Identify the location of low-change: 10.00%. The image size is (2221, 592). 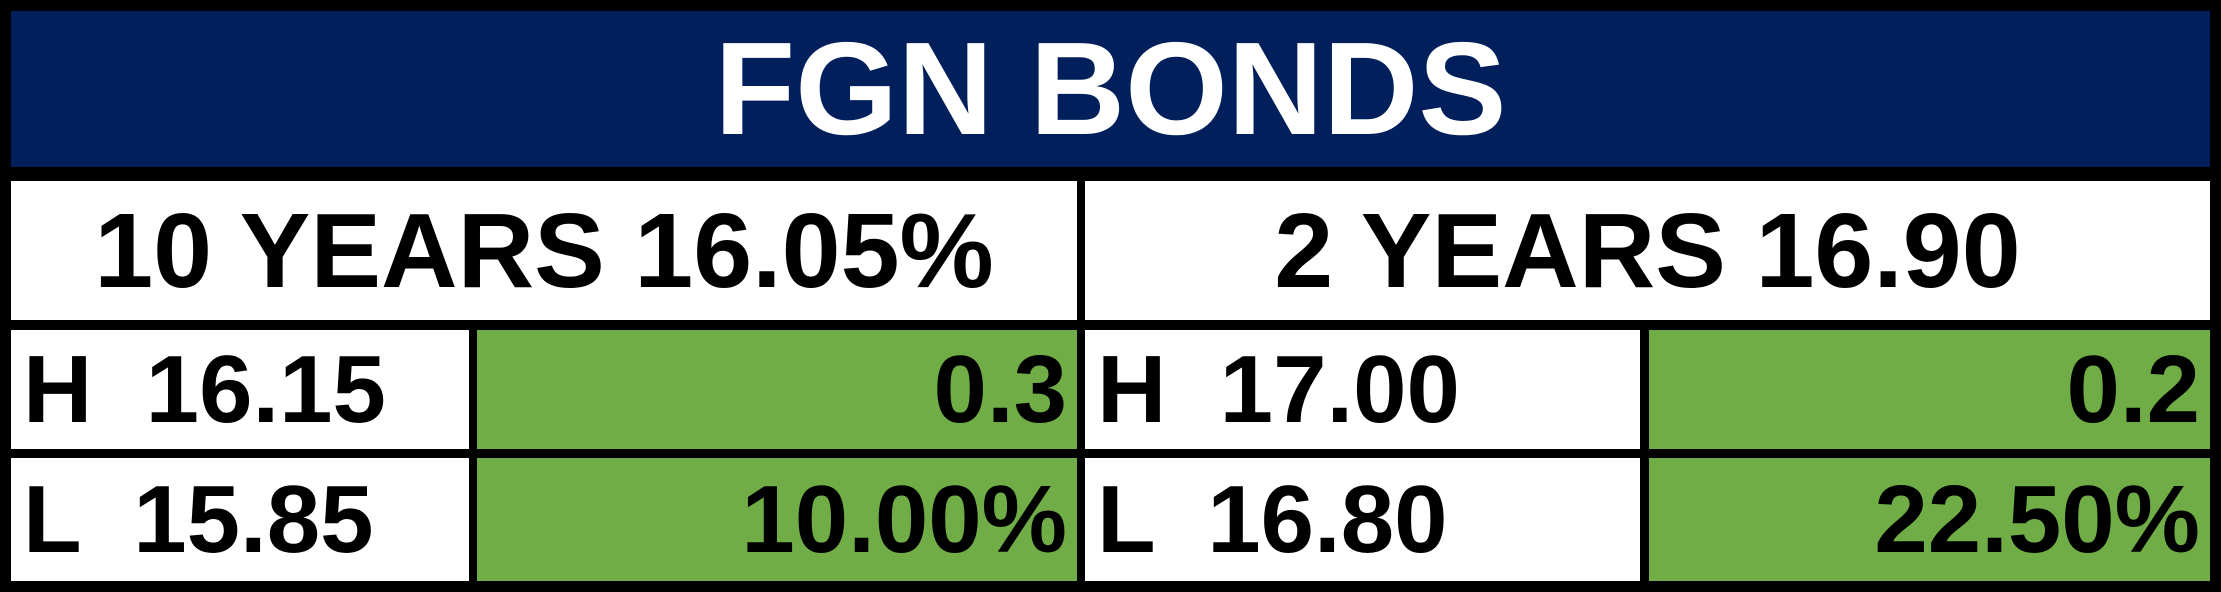
(777, 519).